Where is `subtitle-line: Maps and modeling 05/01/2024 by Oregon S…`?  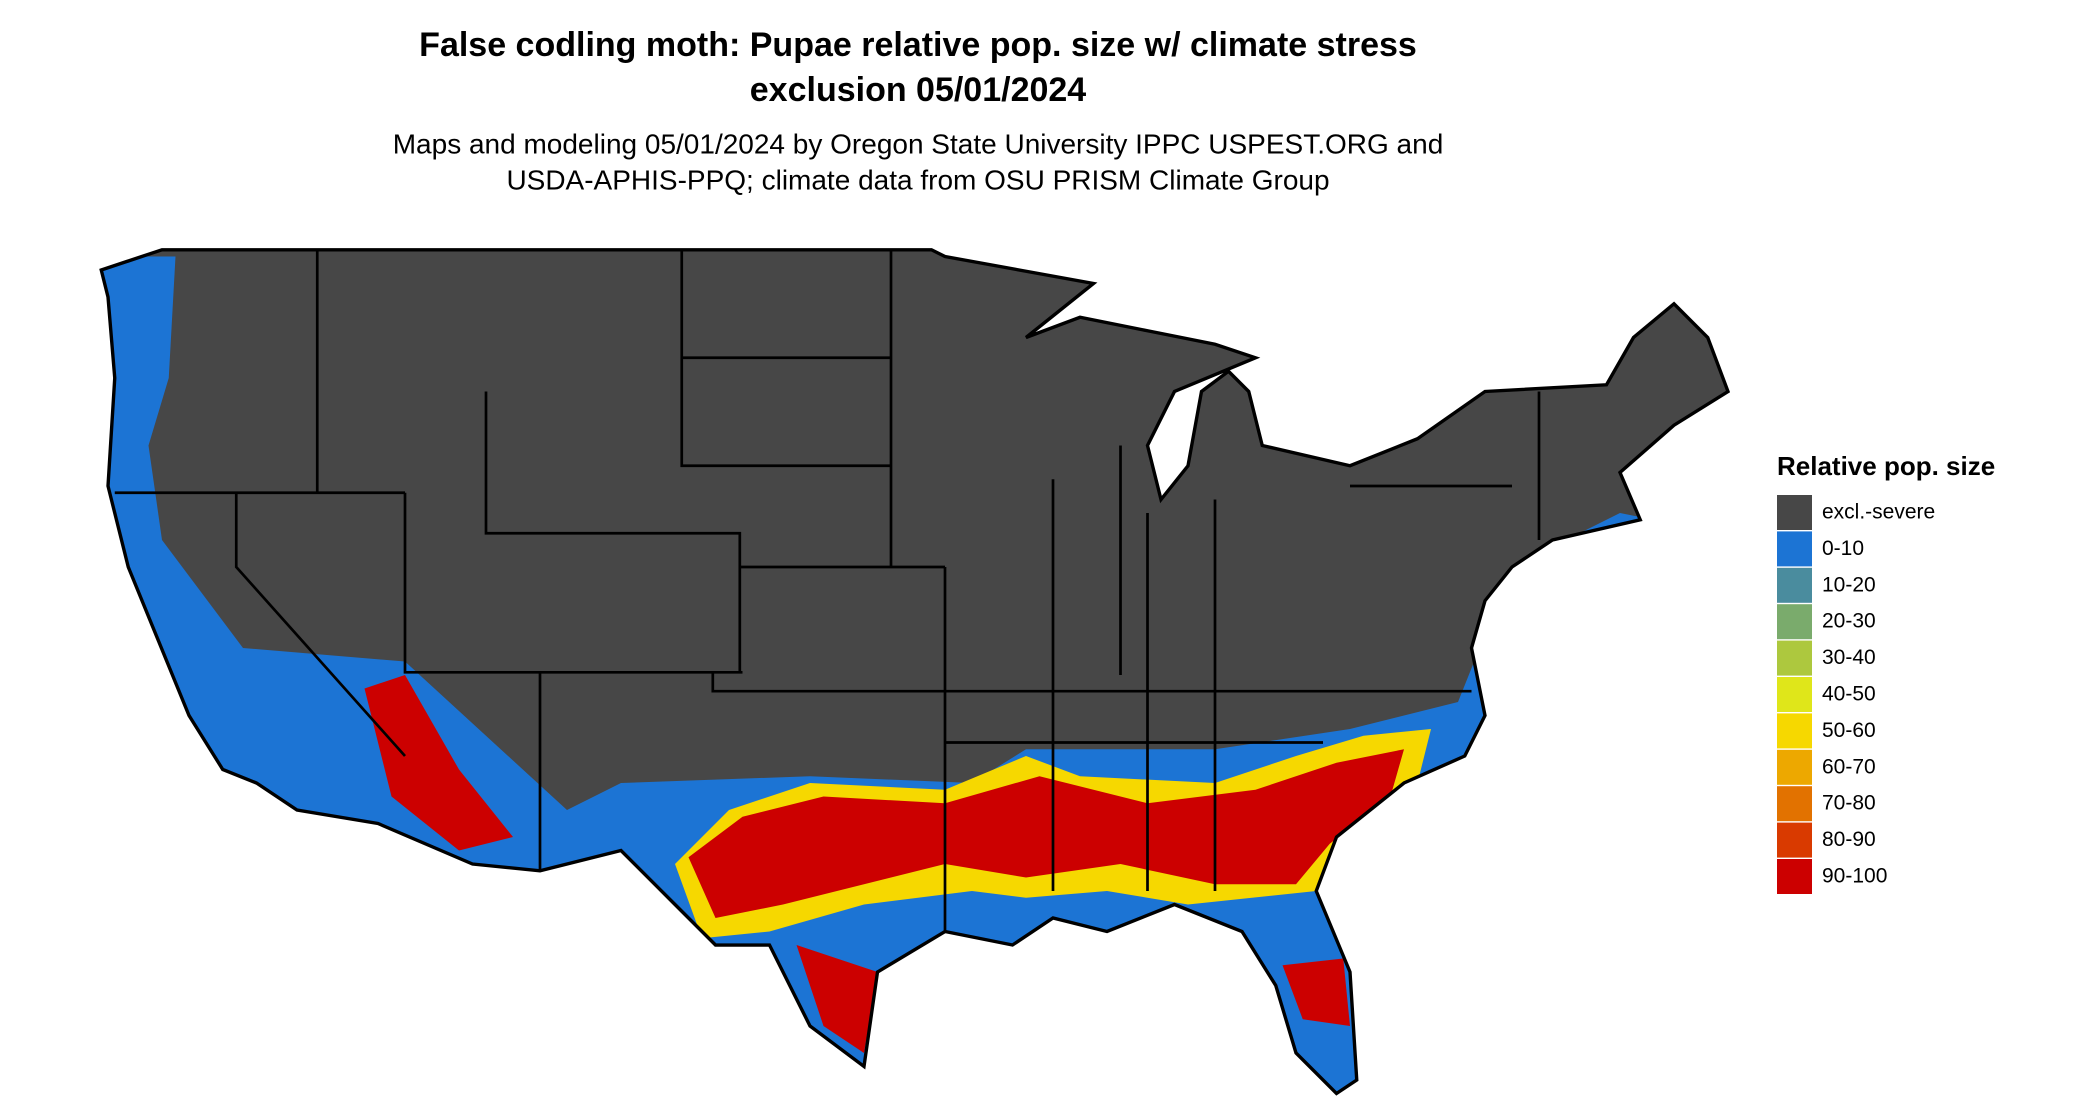
subtitle-line: Maps and modeling 05/01/2024 by Oregon S… is located at coordinates (918, 143).